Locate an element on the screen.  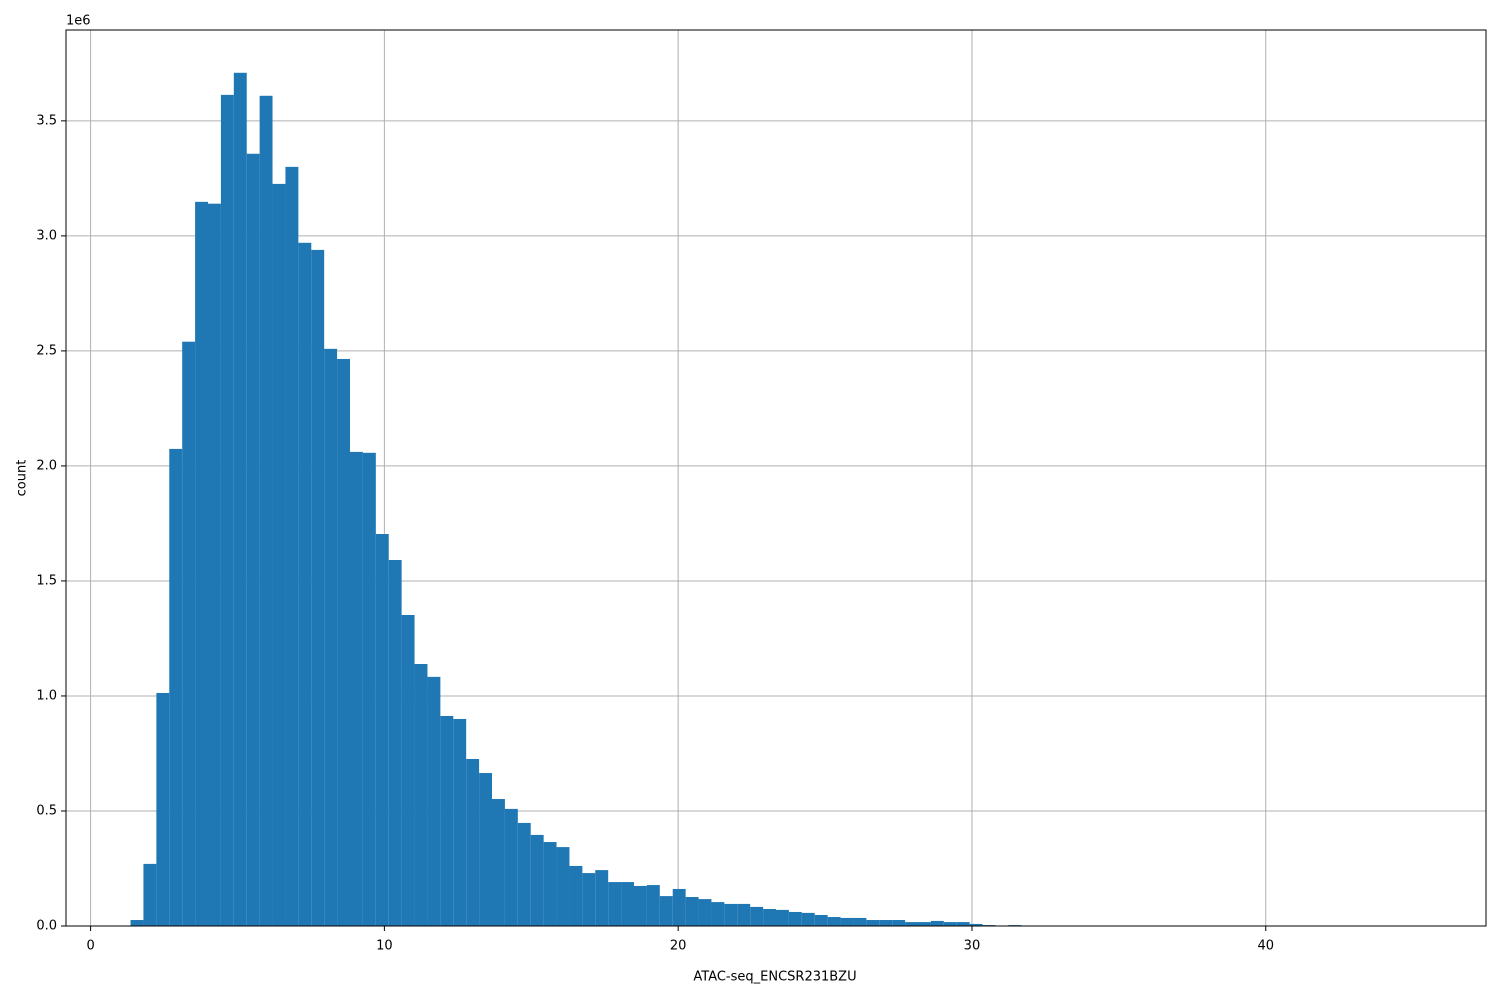
x-tick-label: 0 is located at coordinates (90, 946).